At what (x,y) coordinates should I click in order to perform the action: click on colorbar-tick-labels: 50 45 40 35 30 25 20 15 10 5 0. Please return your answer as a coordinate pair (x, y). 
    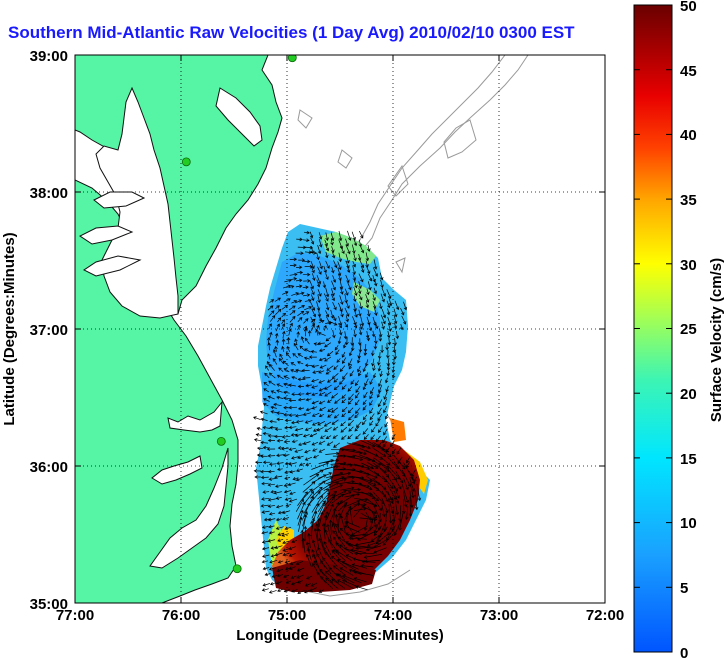
    Looking at the image, I should click on (688, 329).